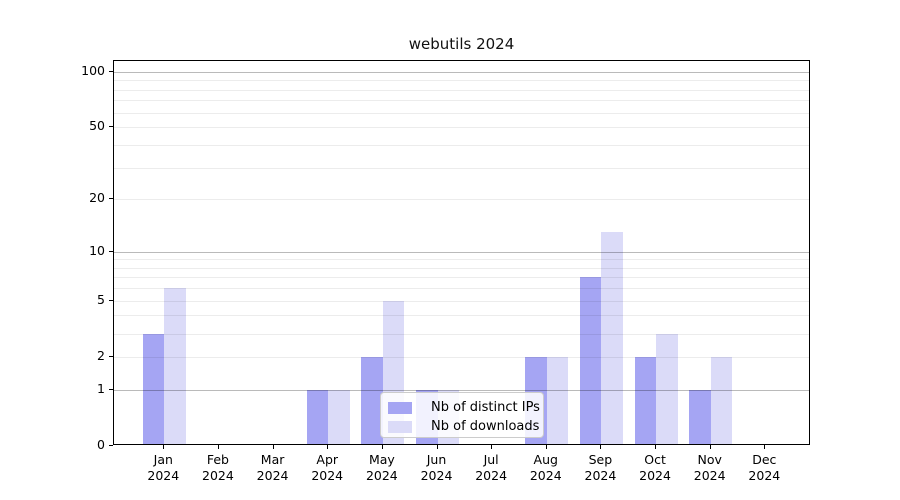  I want to click on bar-distinct-ips-nov, so click(700, 416).